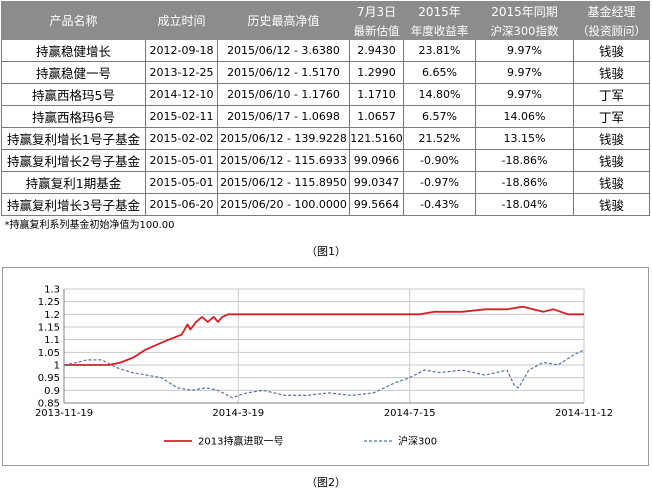 This screenshot has height=491, width=652. Describe the element at coordinates (283, 94) in the screenshot. I see `cell-peak: 2015/06/10 - 1.1760` at that location.